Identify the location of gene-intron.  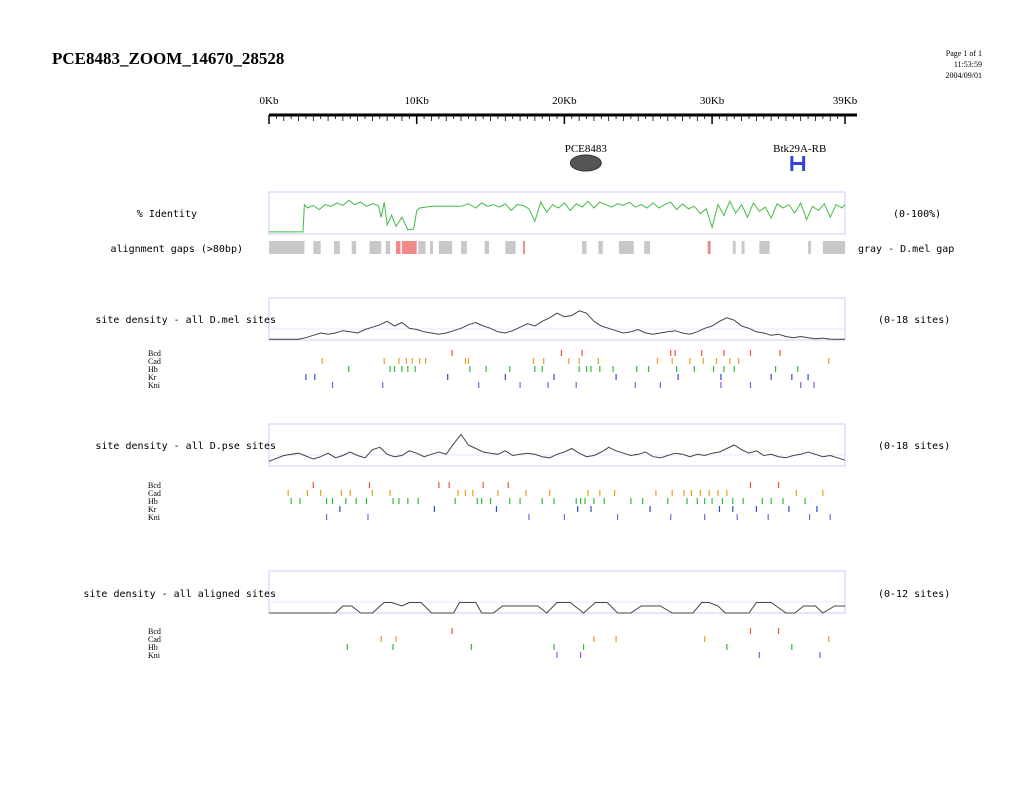
(798, 163).